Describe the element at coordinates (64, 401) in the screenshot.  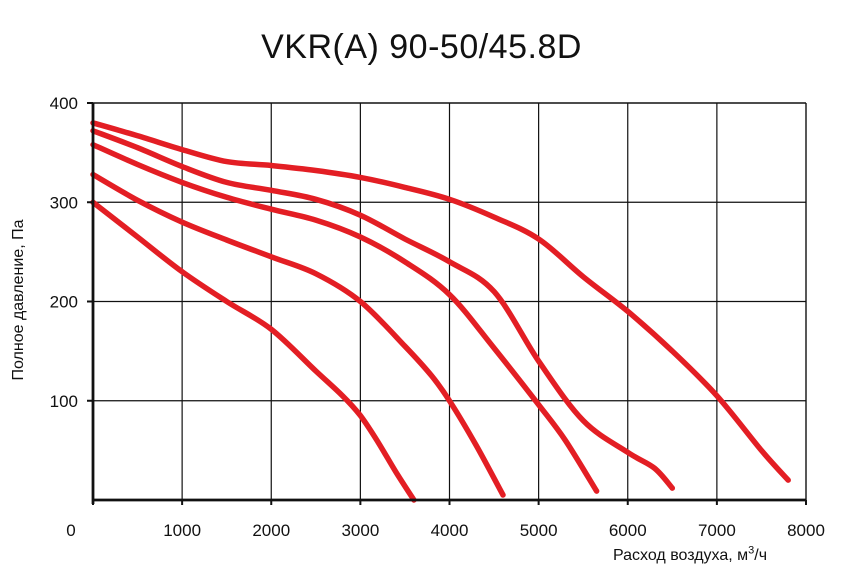
I see `y-tick-label: 100` at that location.